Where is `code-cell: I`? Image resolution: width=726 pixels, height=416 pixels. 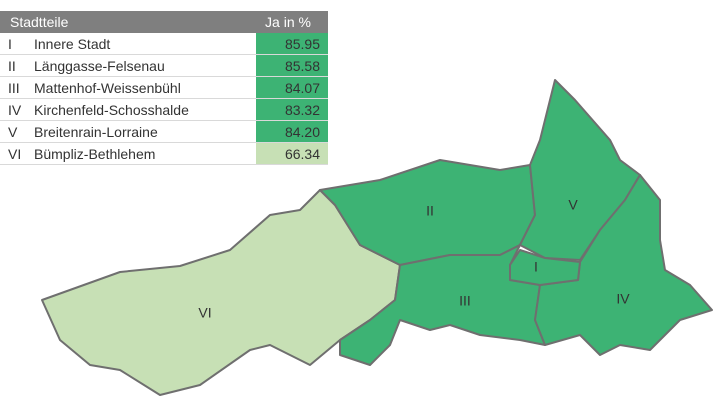 code-cell: I is located at coordinates (10, 43).